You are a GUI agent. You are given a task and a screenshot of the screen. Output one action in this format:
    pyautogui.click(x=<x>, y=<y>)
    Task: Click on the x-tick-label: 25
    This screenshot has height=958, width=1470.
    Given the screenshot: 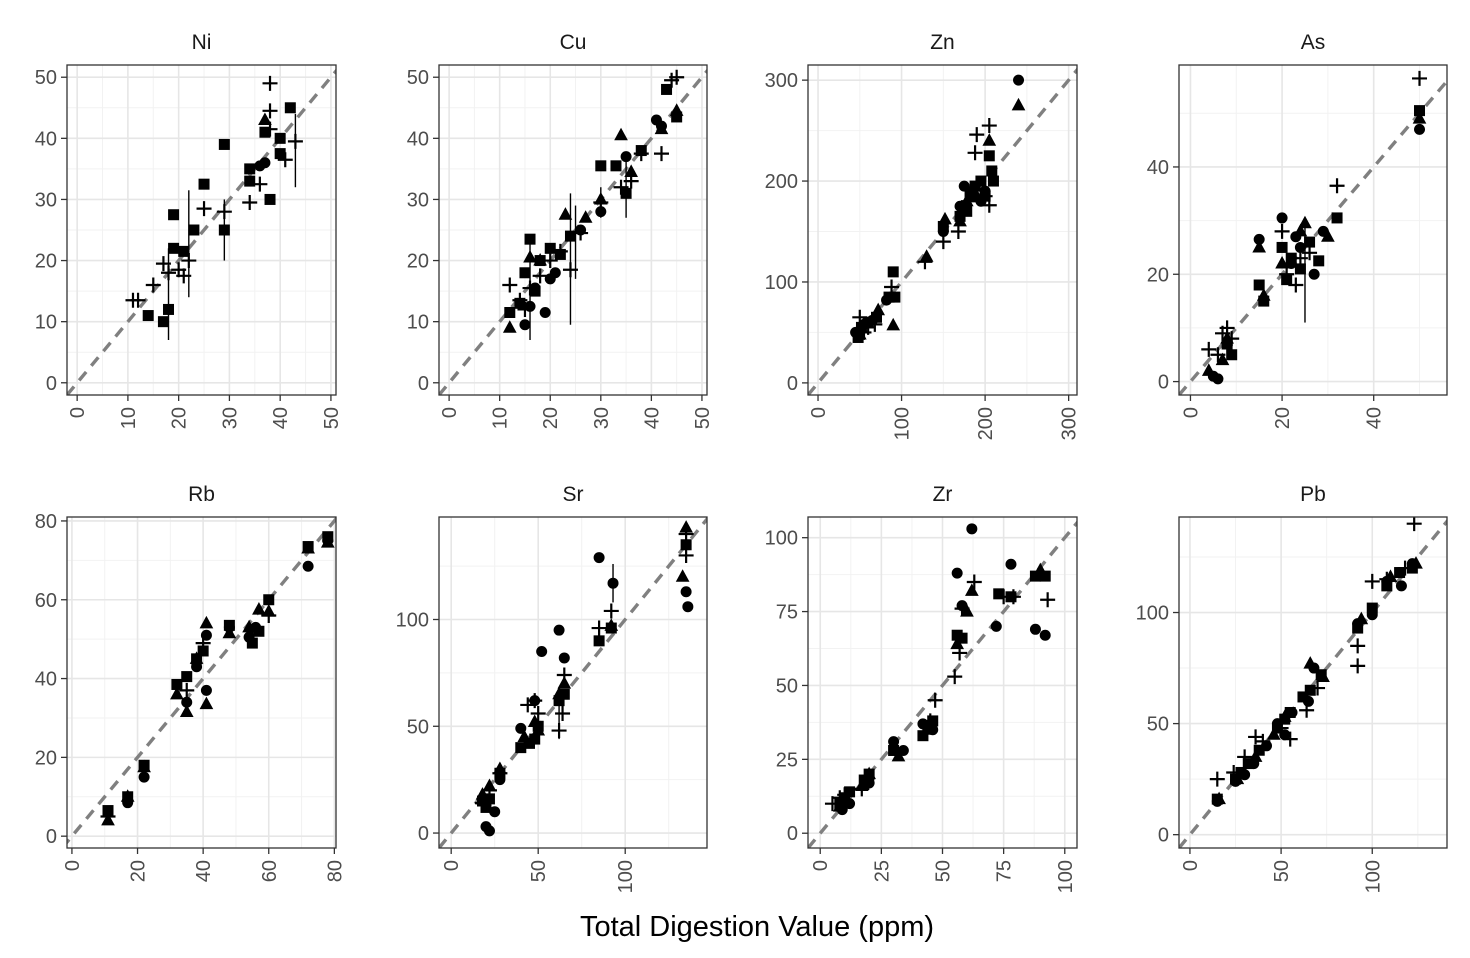 What is the action you would take?
    pyautogui.click(x=882, y=871)
    